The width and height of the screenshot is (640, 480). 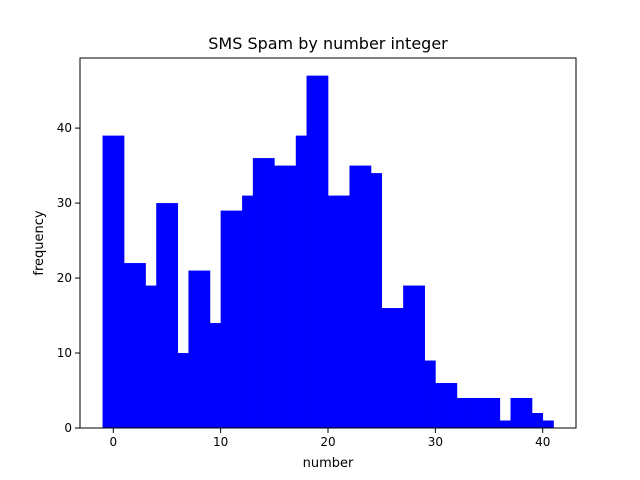 I want to click on y-tick-label: 0, so click(x=68, y=428).